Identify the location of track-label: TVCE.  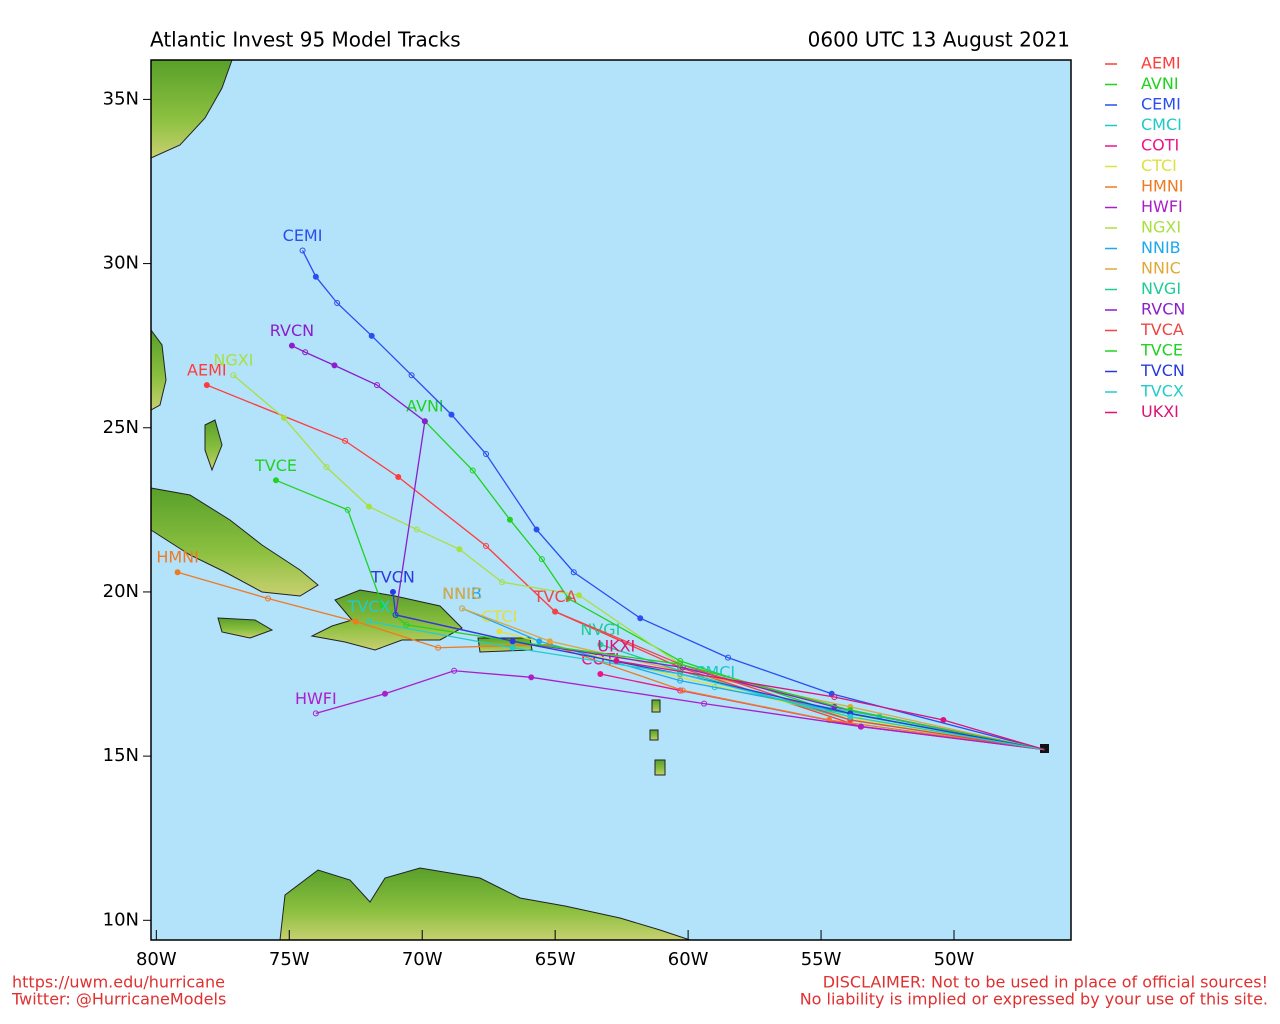
(275, 465).